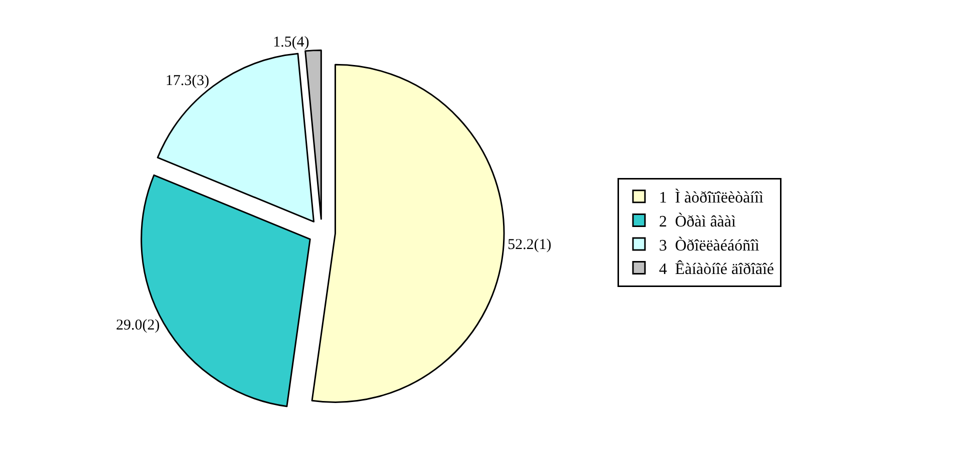 Image resolution: width=959 pixels, height=465 pixels. Describe the element at coordinates (716, 269) in the screenshot. I see `legend-label: 4 Êàíàòíîé äîðîãîé` at that location.